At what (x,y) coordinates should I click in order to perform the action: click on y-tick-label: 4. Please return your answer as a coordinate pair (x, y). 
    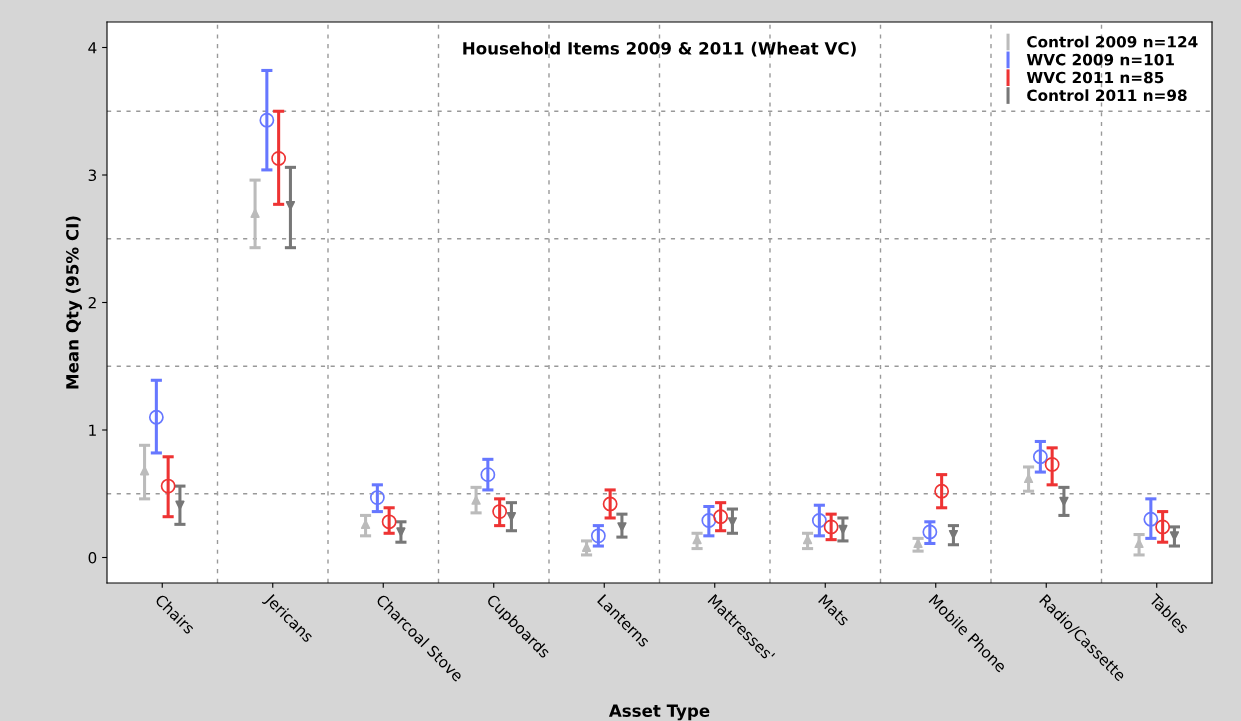
    Looking at the image, I should click on (92, 48).